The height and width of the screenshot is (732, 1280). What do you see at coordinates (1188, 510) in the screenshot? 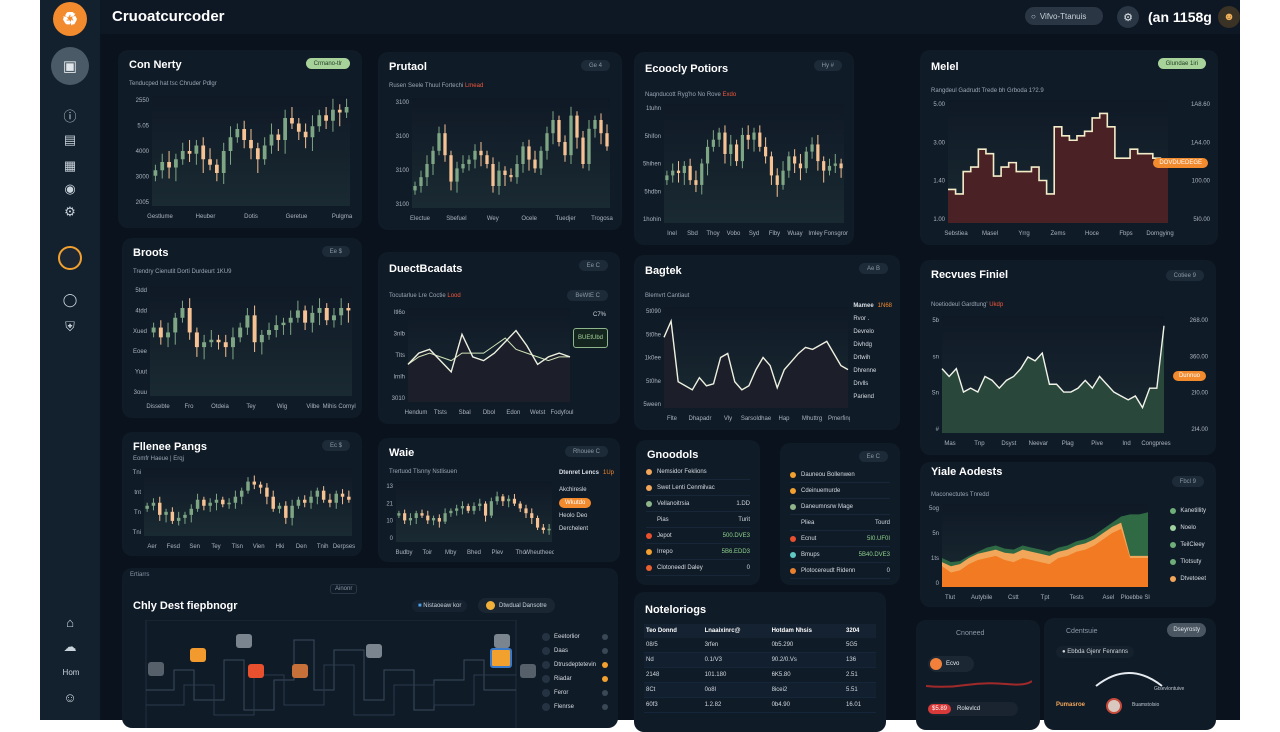
I see `legend-item: Kanetillity` at bounding box center [1188, 510].